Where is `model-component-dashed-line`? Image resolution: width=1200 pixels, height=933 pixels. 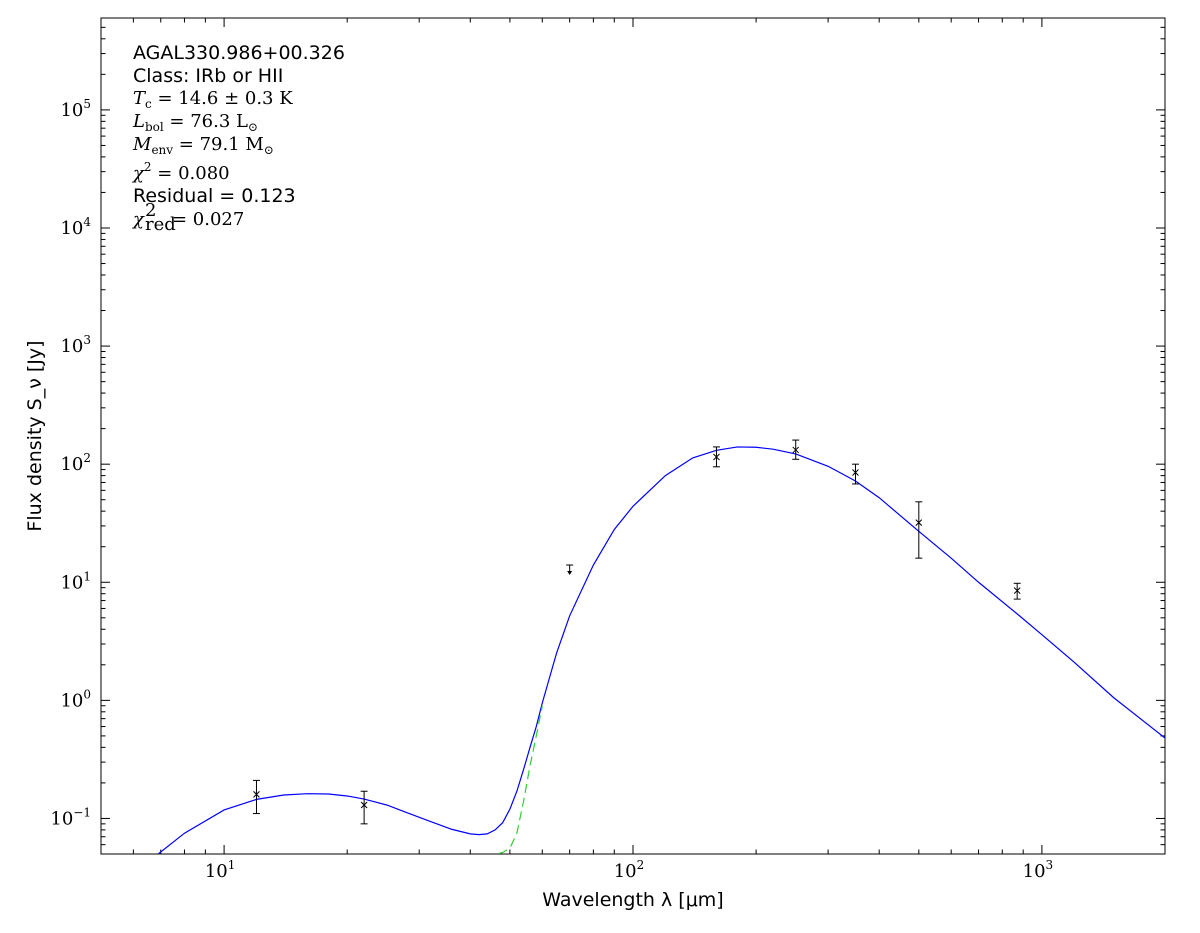 model-component-dashed-line is located at coordinates (520, 779).